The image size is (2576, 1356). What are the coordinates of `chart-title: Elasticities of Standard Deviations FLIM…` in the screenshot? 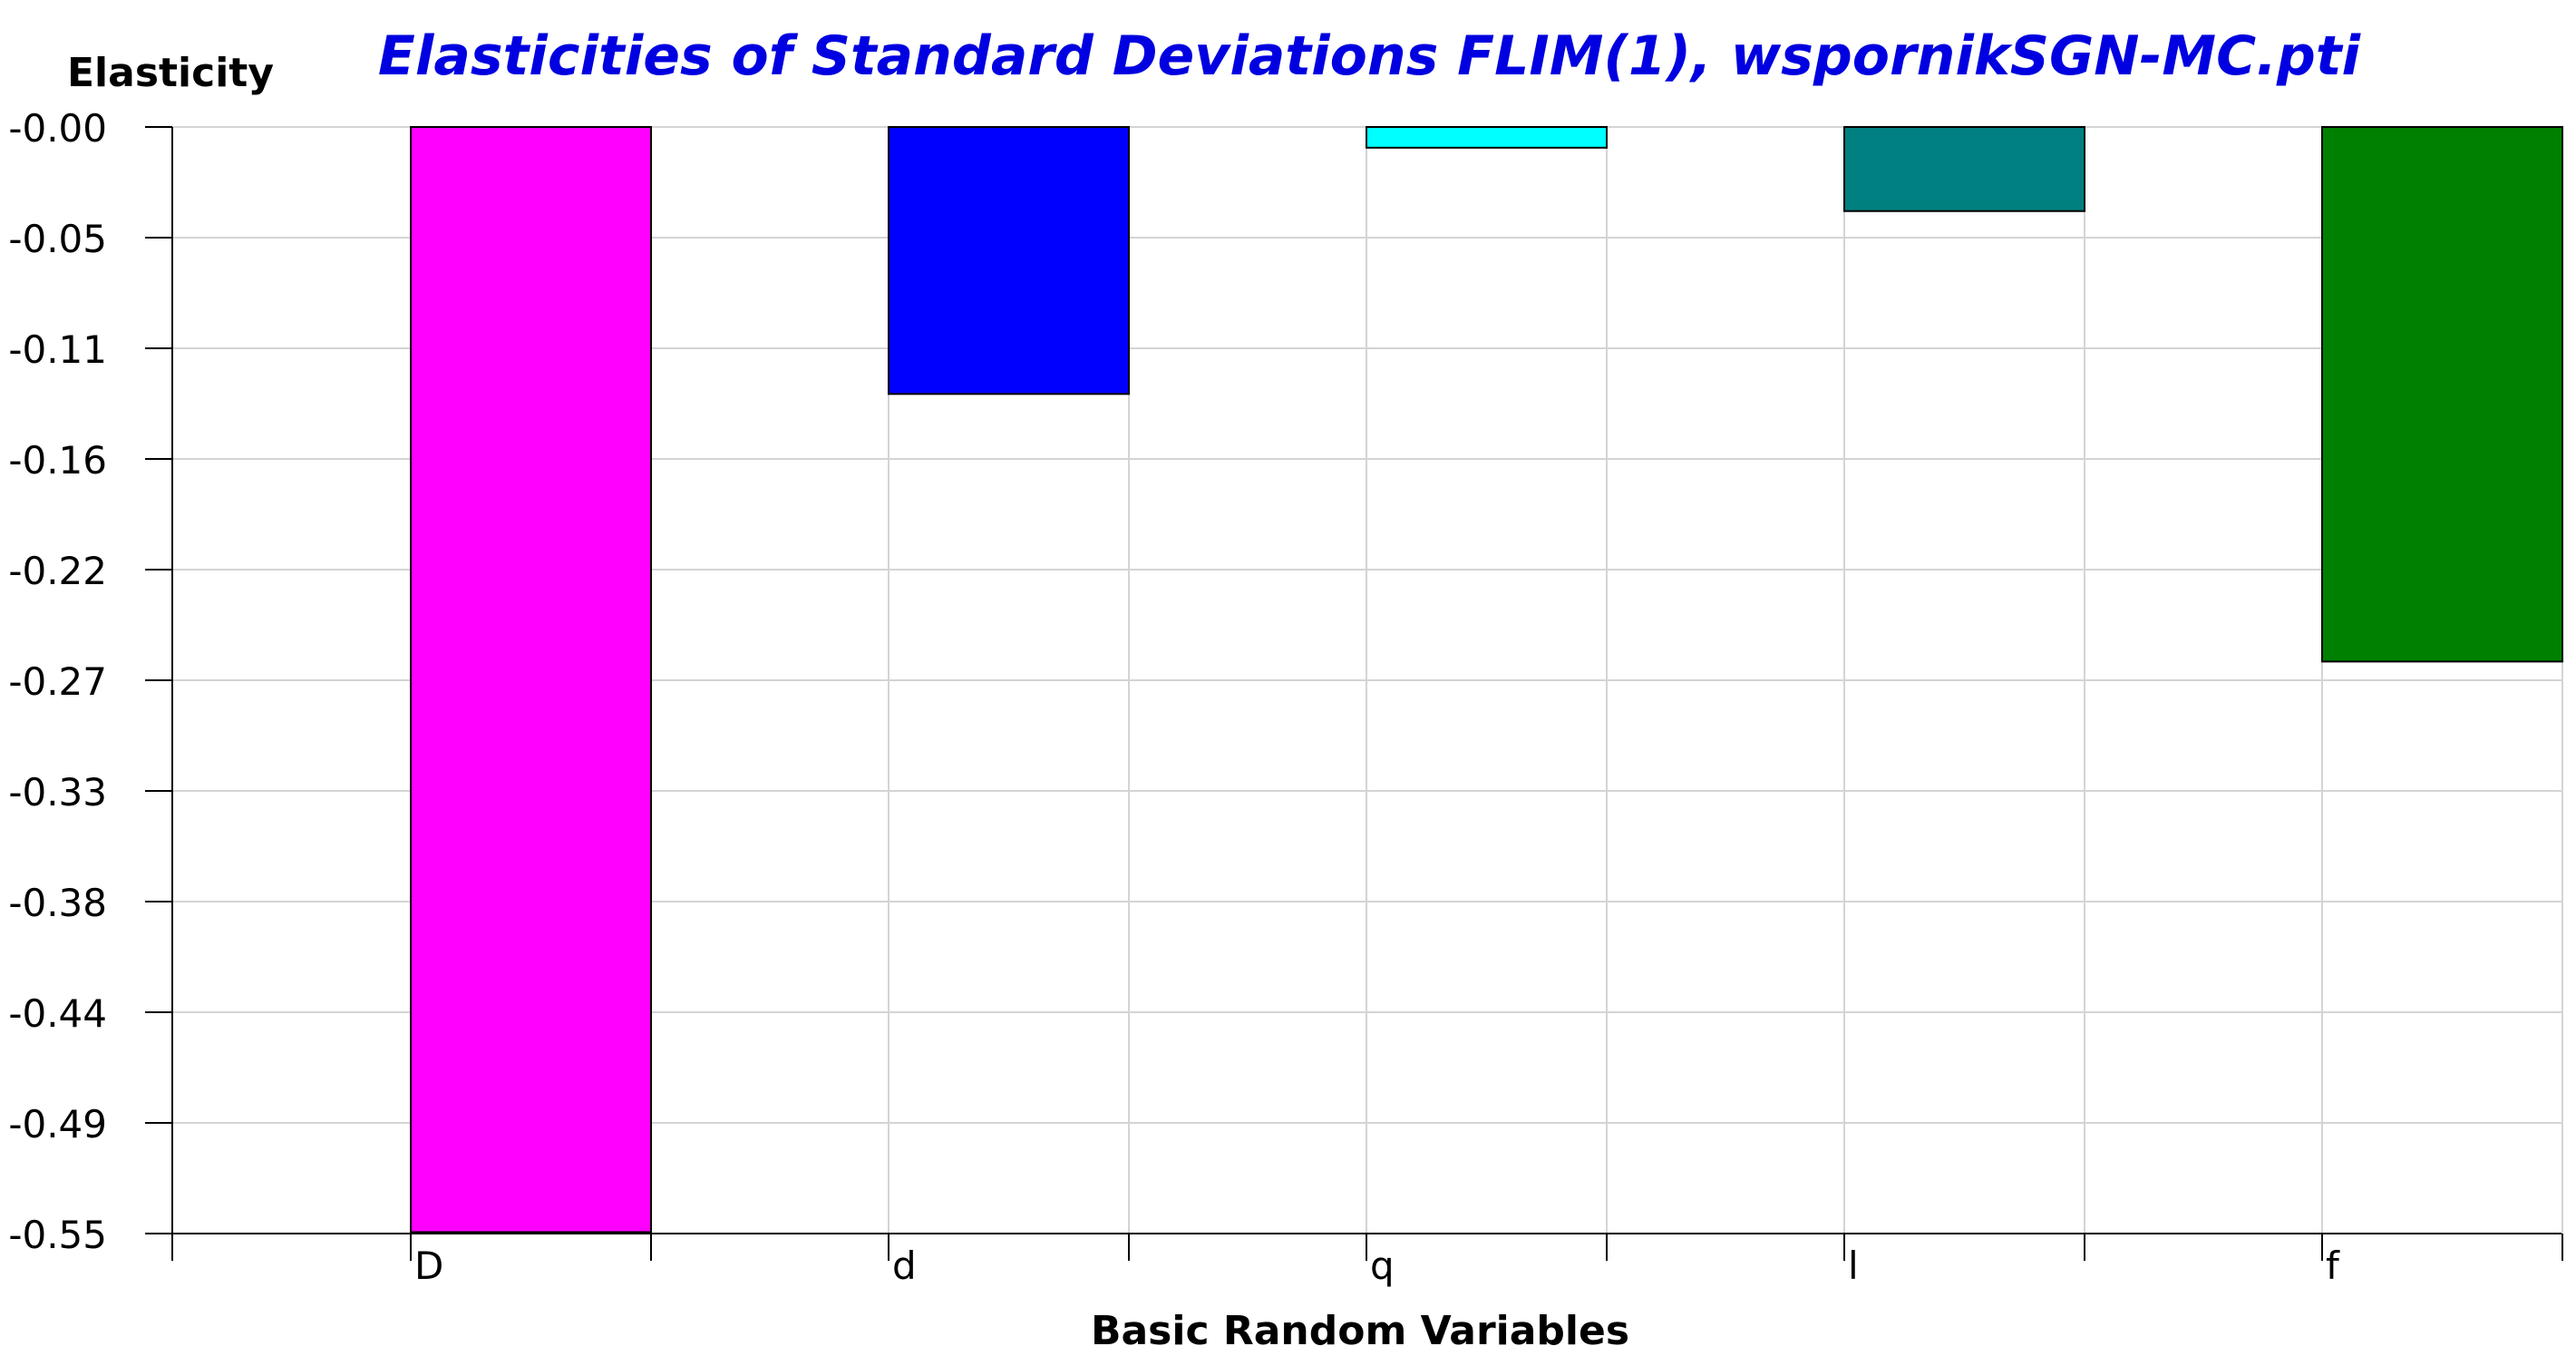 It's located at (1370, 56).